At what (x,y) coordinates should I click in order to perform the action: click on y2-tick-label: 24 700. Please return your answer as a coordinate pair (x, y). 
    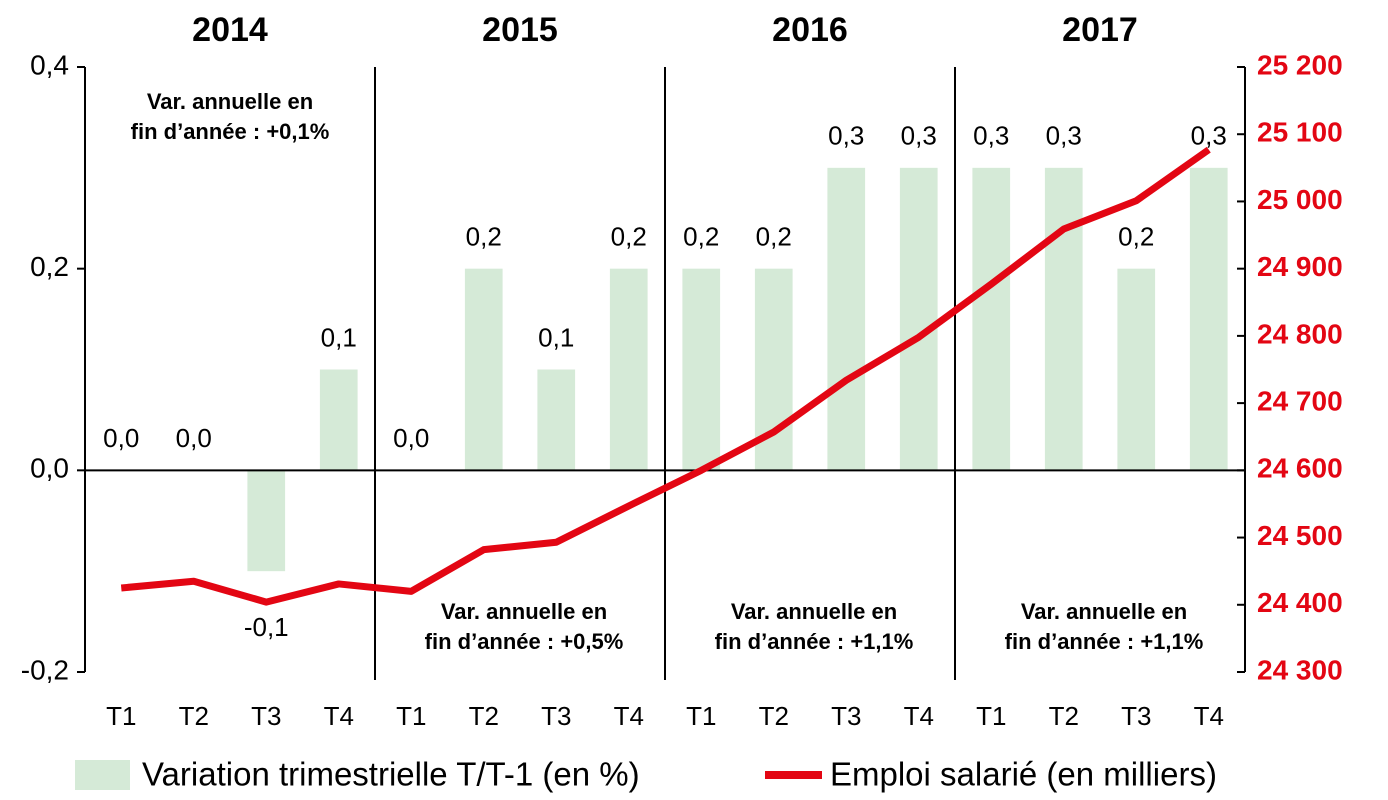
    Looking at the image, I should click on (1300, 401).